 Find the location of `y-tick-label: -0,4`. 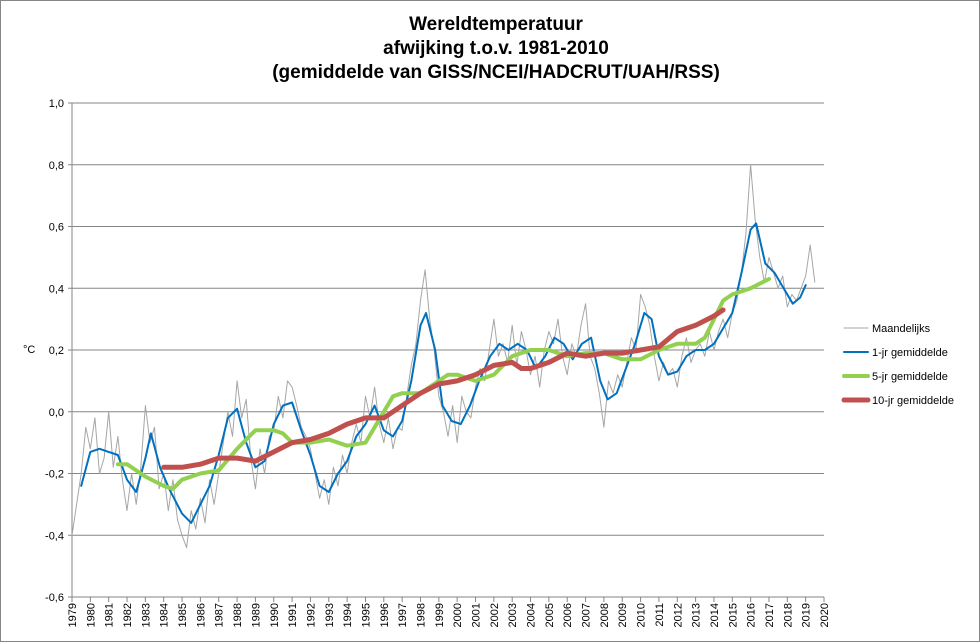

y-tick-label: -0,4 is located at coordinates (54, 536).